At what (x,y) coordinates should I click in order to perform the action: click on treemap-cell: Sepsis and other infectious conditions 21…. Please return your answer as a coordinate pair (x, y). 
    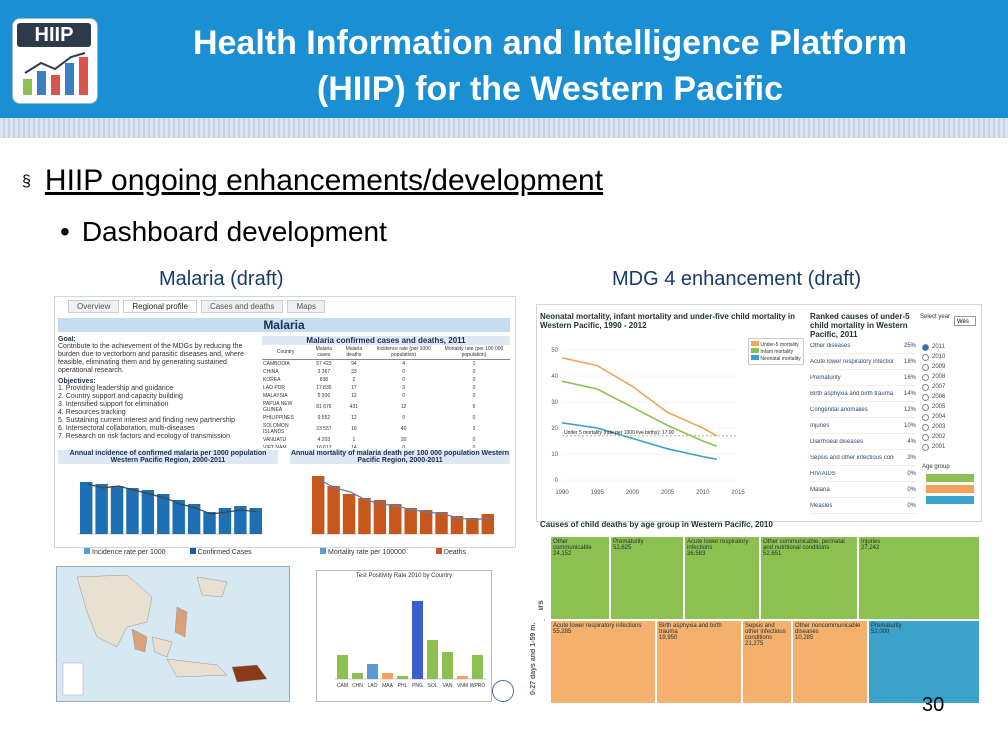
    Looking at the image, I should click on (767, 662).